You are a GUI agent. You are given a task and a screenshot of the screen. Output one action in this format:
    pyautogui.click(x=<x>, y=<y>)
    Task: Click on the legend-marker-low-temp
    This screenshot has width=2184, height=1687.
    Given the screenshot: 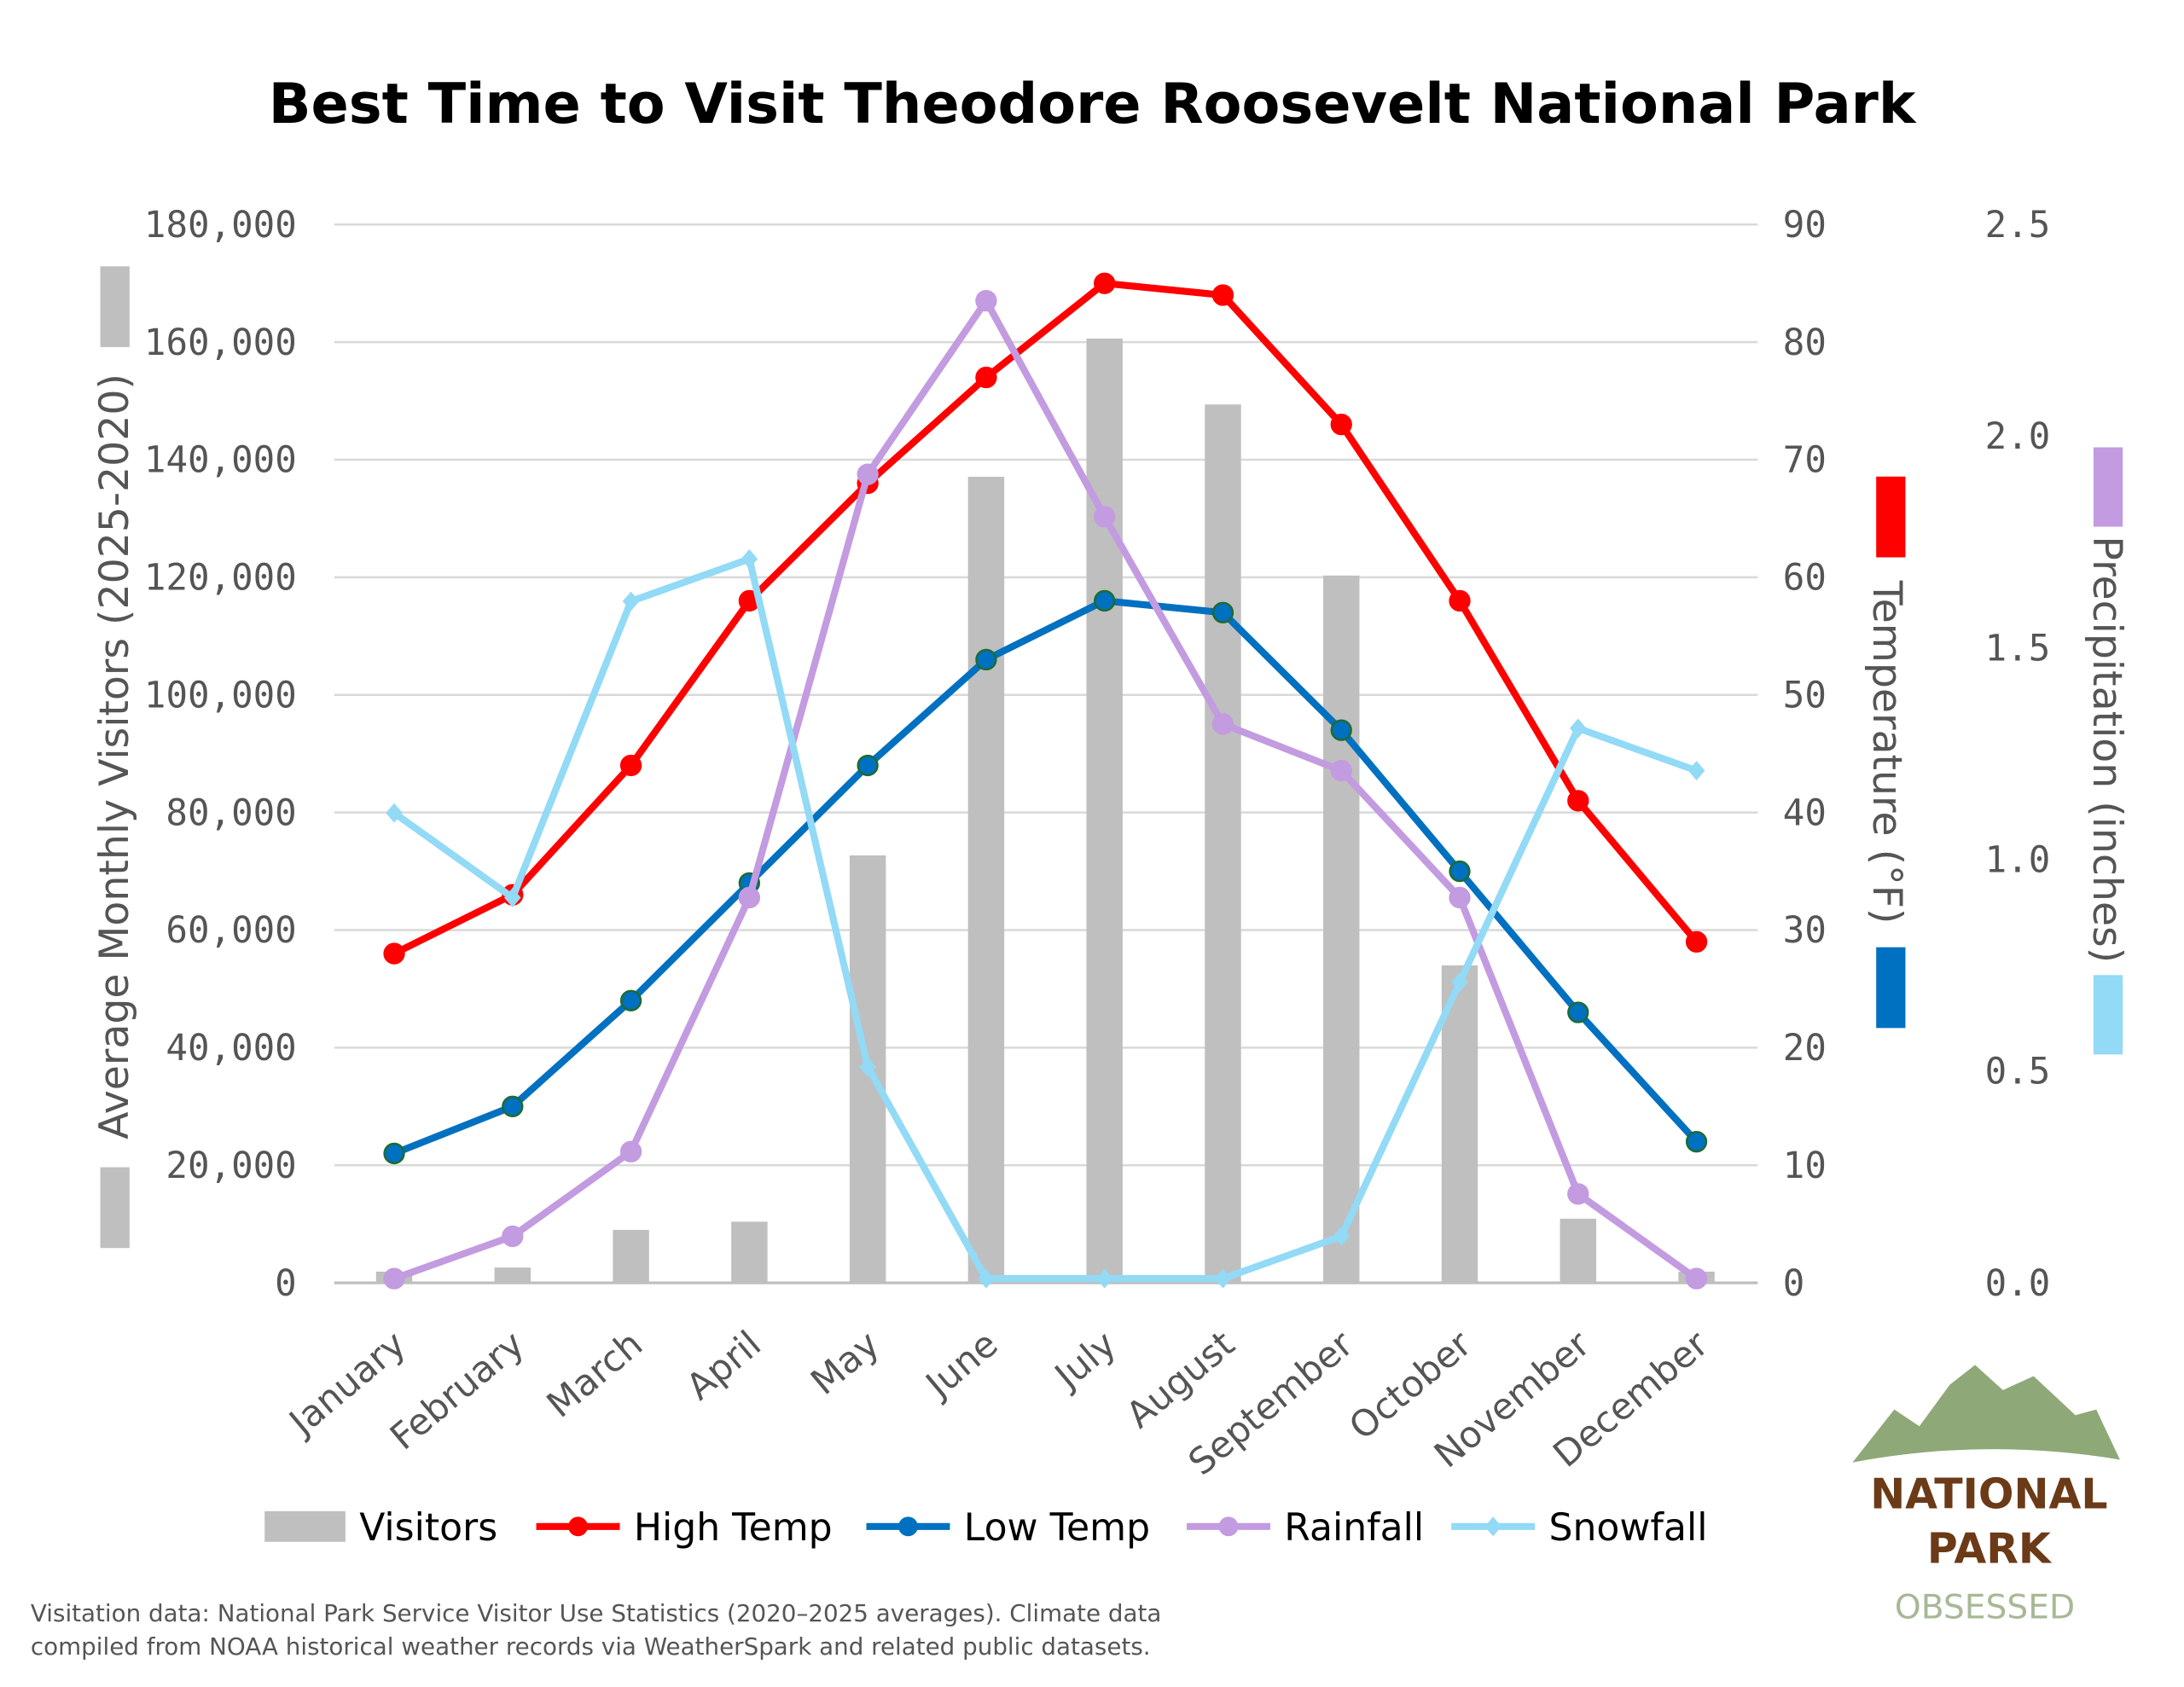 What is the action you would take?
    pyautogui.click(x=908, y=1526)
    